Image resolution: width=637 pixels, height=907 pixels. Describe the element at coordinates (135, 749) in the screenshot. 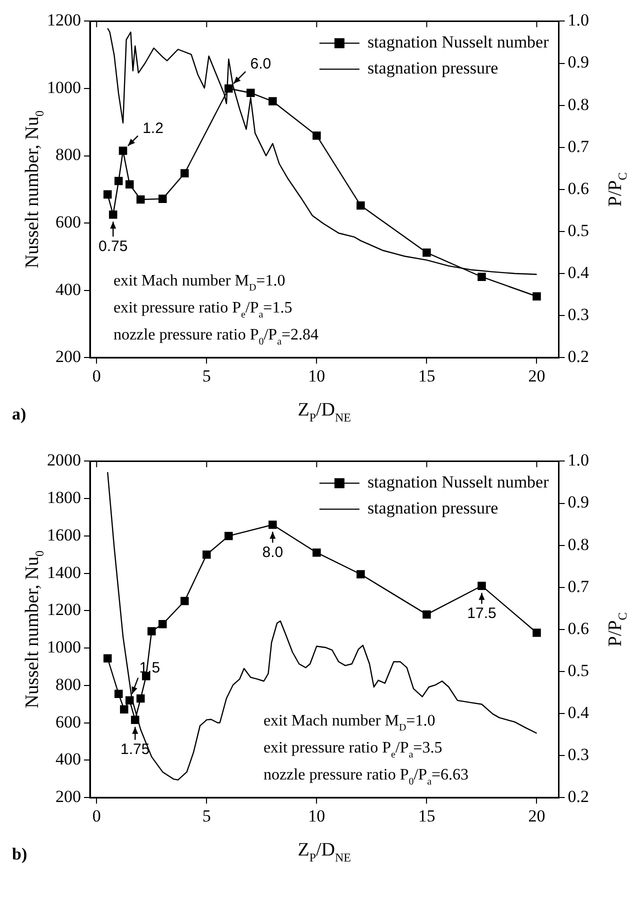

I see `annotation: 1.75` at that location.